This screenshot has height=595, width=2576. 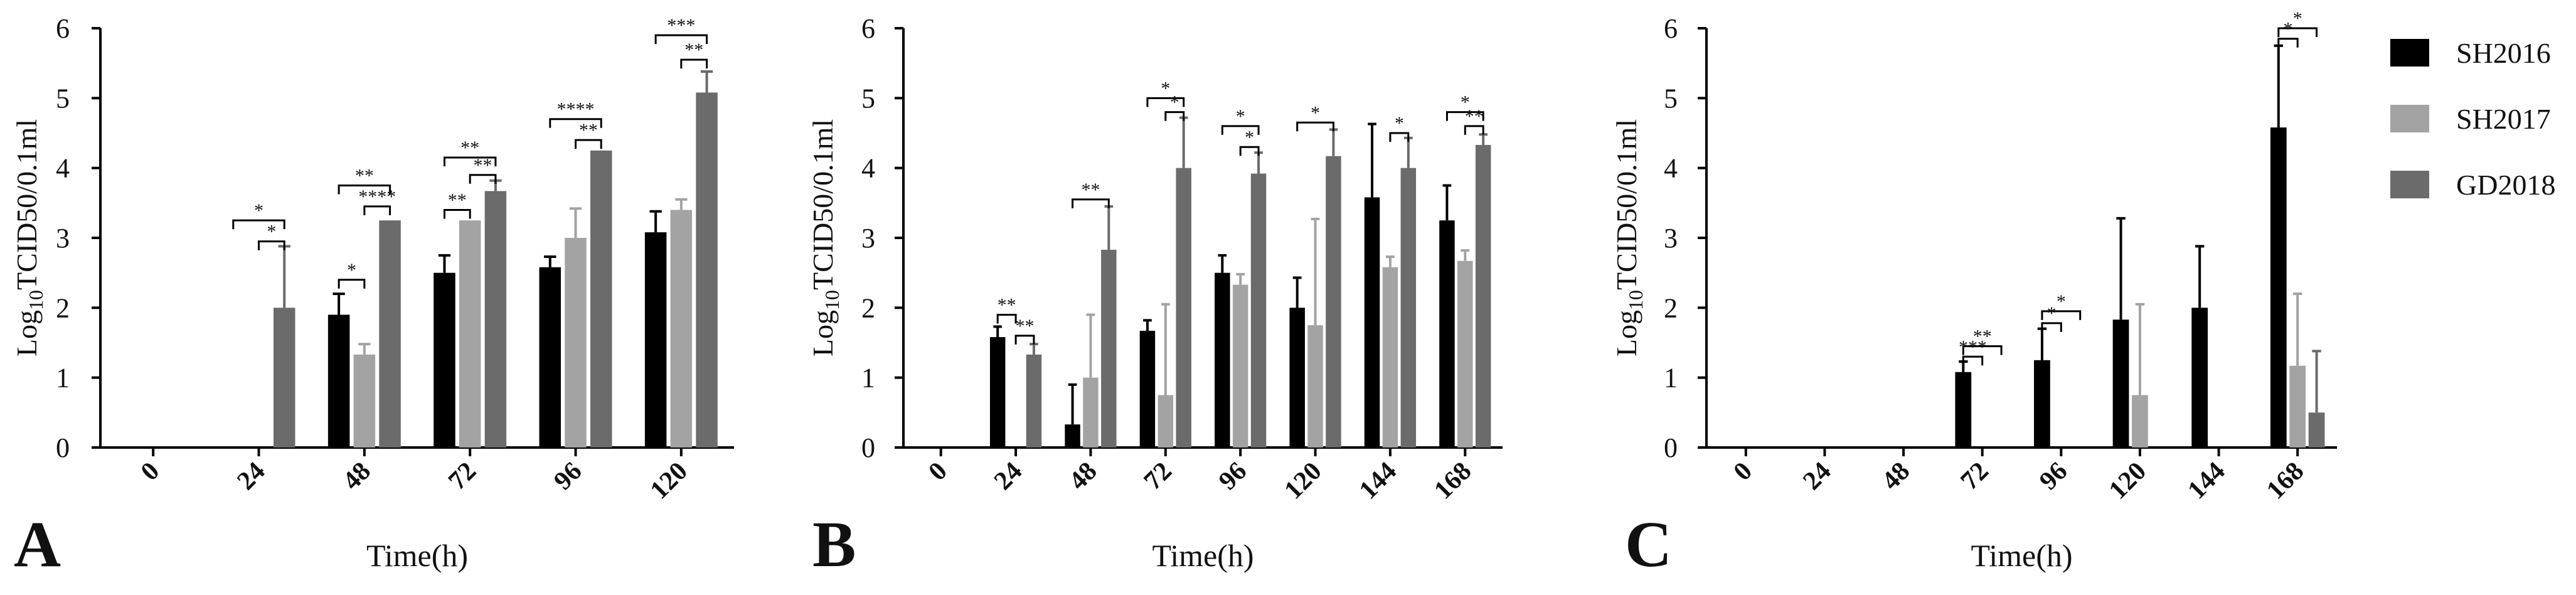 What do you see at coordinates (868, 169) in the screenshot?
I see `panel-b-ytick-label: 4` at bounding box center [868, 169].